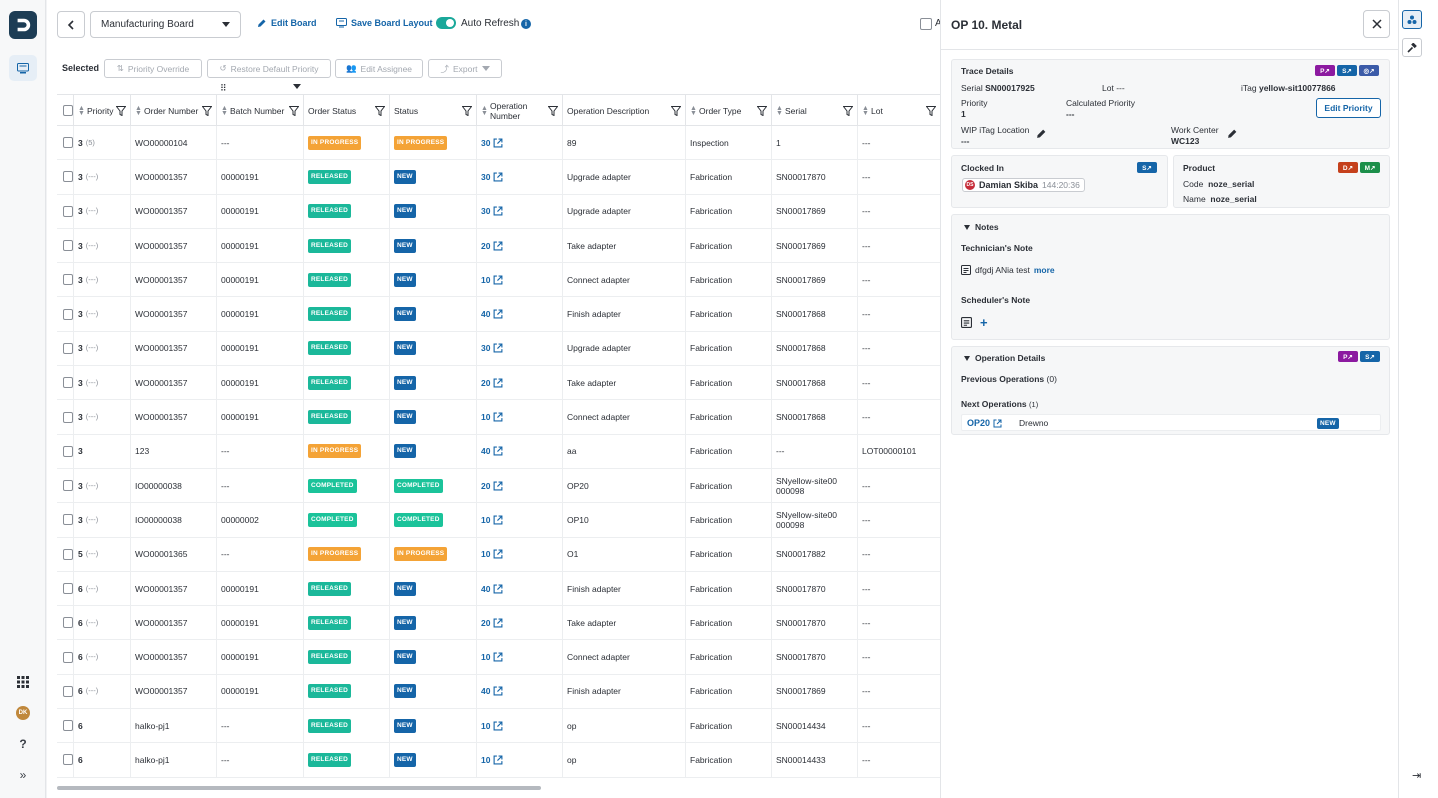 The image size is (1438, 798). I want to click on edit-priority-button: Edit Priority, so click(1348, 108).